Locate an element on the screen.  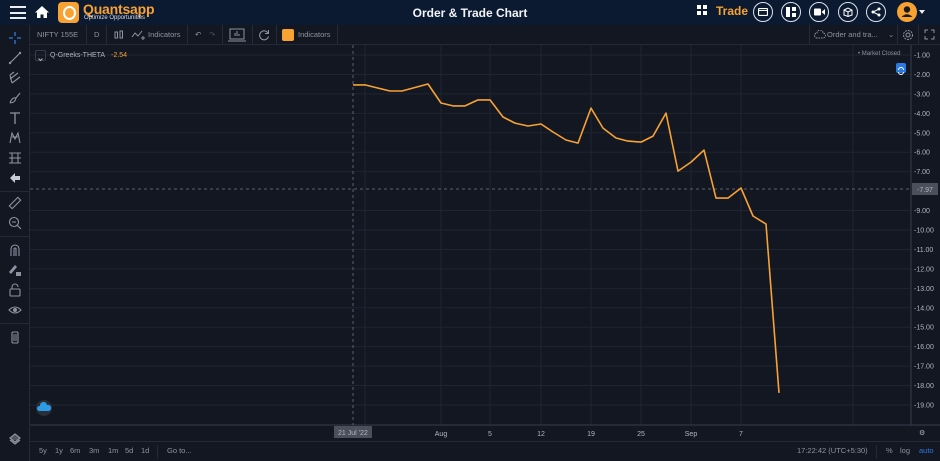
market-status: • Market Closed is located at coordinates (879, 54).